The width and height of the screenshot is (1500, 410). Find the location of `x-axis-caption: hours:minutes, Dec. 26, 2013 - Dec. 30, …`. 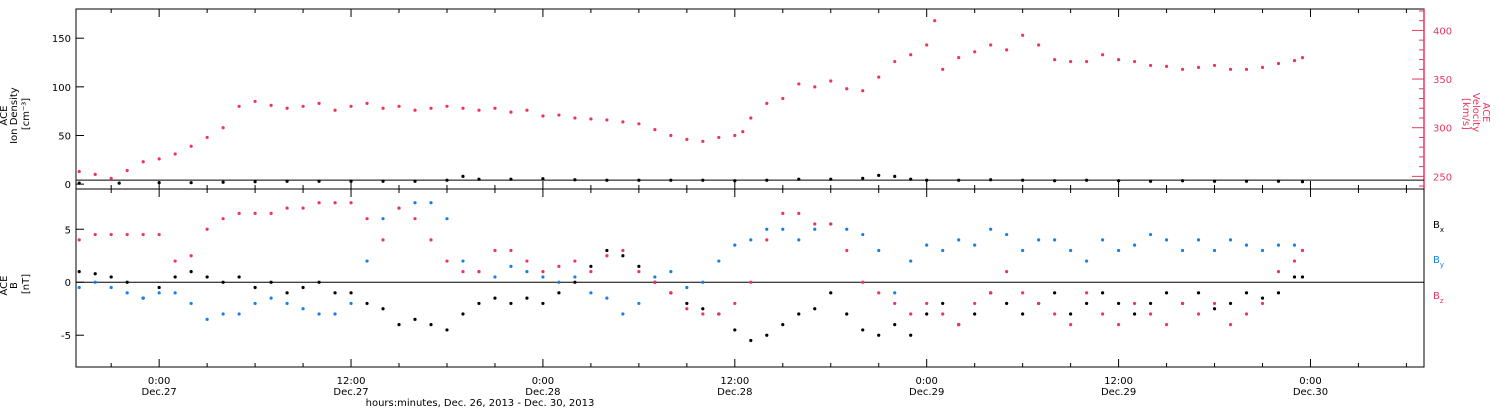

x-axis-caption: hours:minutes, Dec. 26, 2013 - Dec. 30, … is located at coordinates (480, 403).